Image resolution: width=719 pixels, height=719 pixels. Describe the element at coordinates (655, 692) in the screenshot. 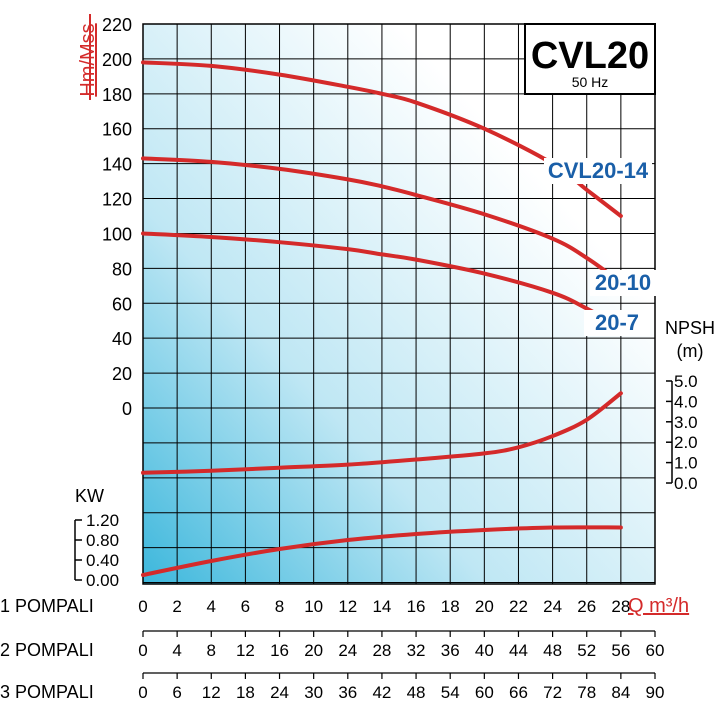

I see `x-tick-label: 90` at that location.